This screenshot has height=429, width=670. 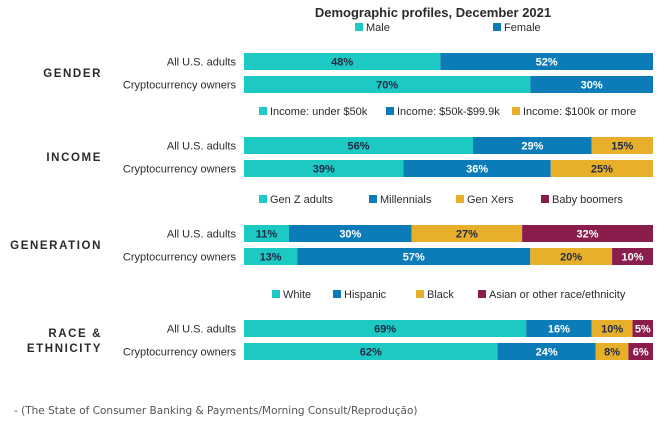 I want to click on group-label: GENERATION, so click(x=56, y=246).